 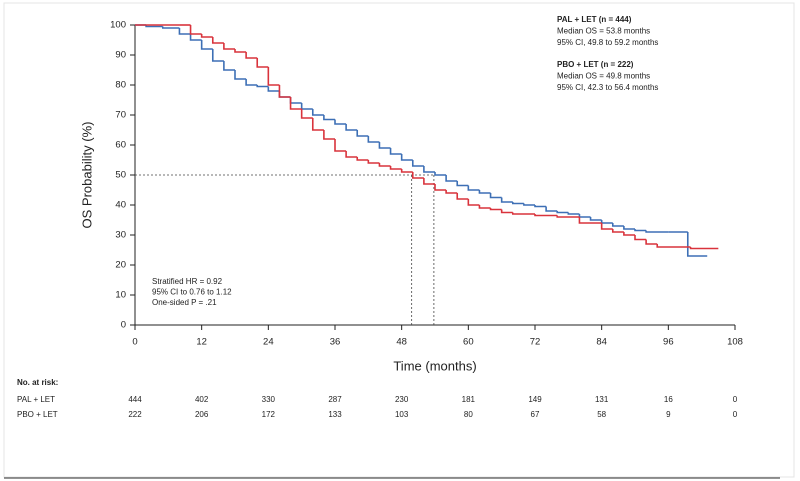 What do you see at coordinates (603, 76) in the screenshot?
I see `legend-detail: Median OS = 49.8 months` at bounding box center [603, 76].